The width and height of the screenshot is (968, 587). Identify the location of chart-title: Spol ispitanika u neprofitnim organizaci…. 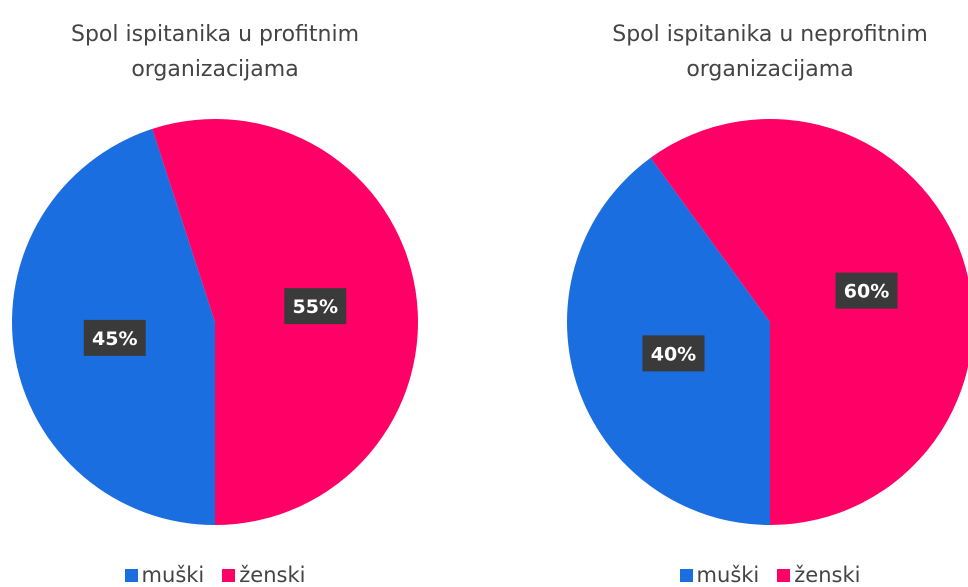
(770, 52).